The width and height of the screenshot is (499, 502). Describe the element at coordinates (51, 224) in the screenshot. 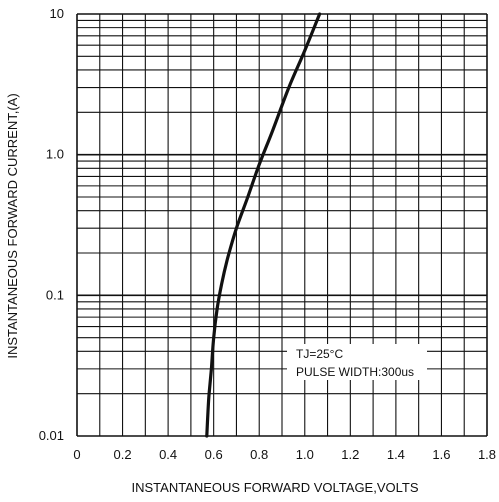

I see `y-tick-labels: 0.01 0.1 1.0 10` at that location.